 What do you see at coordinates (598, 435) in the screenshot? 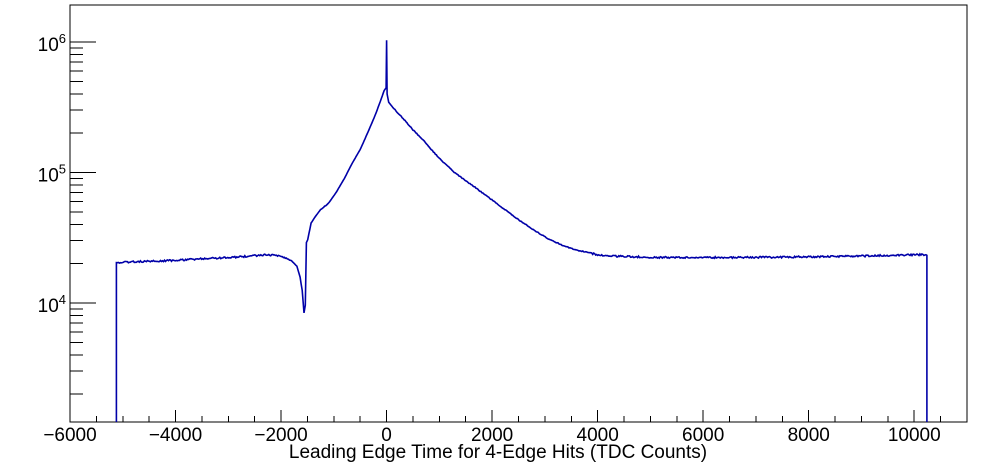
I see `x-tick-label: 4000` at bounding box center [598, 435].